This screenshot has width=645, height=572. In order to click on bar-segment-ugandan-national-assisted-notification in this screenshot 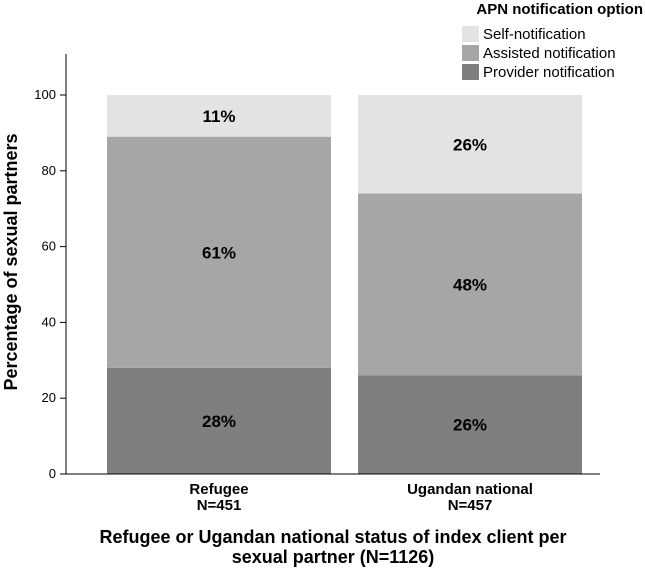, I will do `click(470, 284)`.